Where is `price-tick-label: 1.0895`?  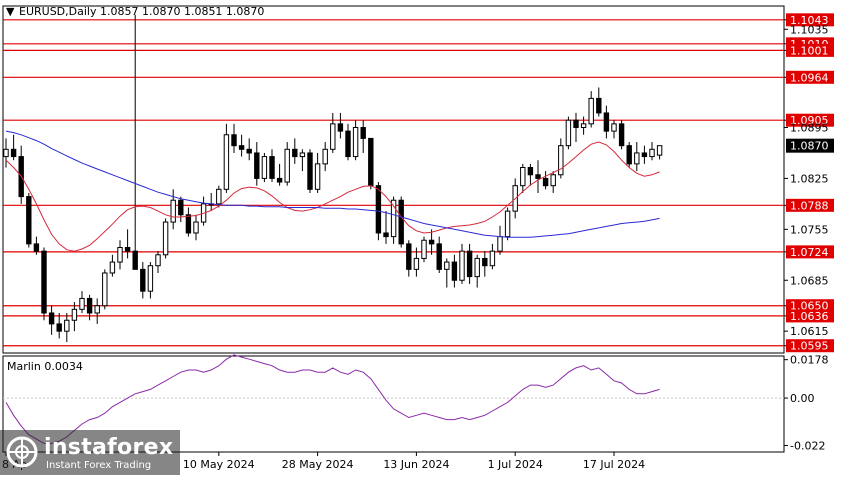 price-tick-label: 1.0895 is located at coordinates (809, 127).